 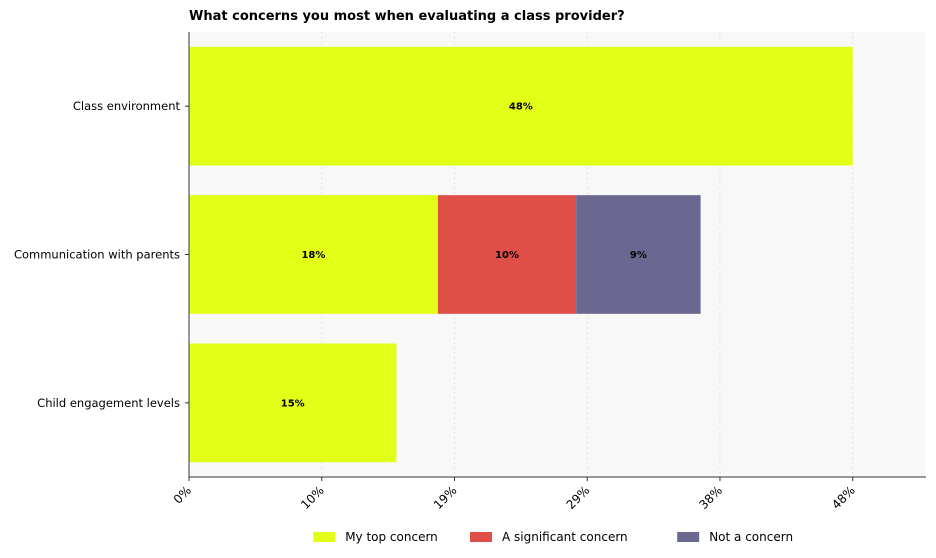 I want to click on bar-value-label: 15%, so click(x=293, y=403).